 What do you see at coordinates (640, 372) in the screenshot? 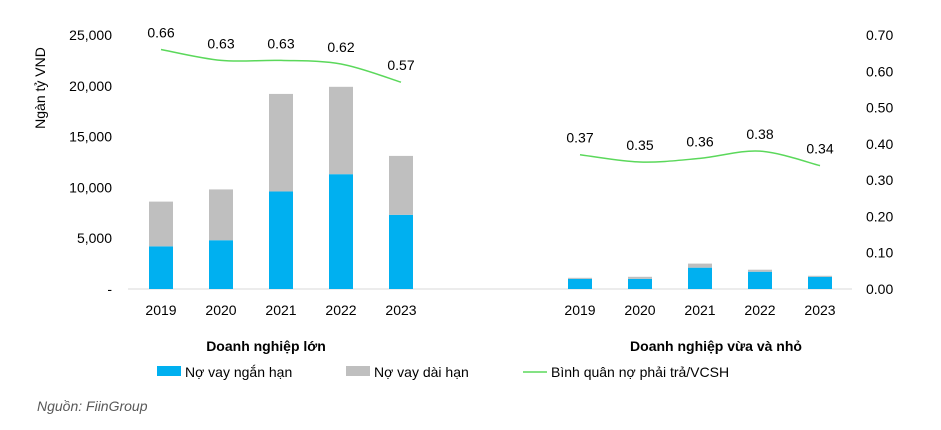
I see `legend-label: Bình quân nợ phải trả/VCSH` at bounding box center [640, 372].